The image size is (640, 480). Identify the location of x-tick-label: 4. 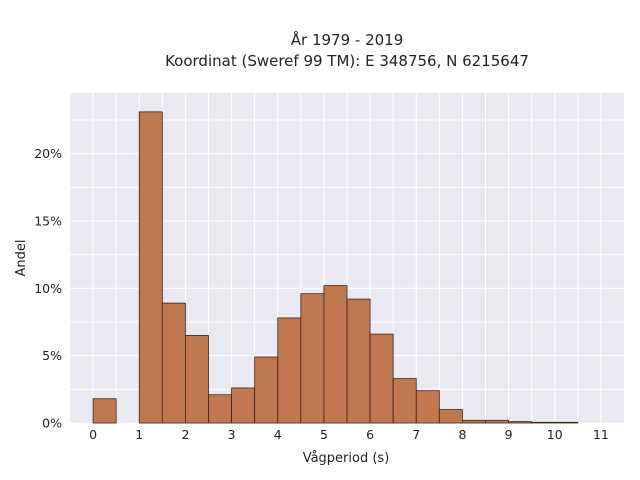
(278, 434).